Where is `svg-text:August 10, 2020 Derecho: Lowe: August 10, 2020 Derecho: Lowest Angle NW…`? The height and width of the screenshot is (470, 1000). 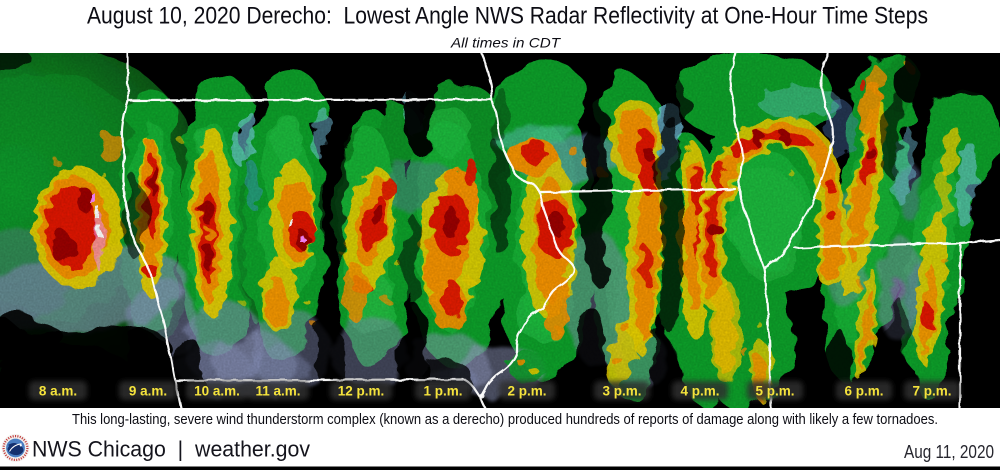
svg-text:August 10, 2020 Derecho: Lowe: August 10, 2020 Derecho: Lowest Angle NW… is located at coordinates (507, 17).